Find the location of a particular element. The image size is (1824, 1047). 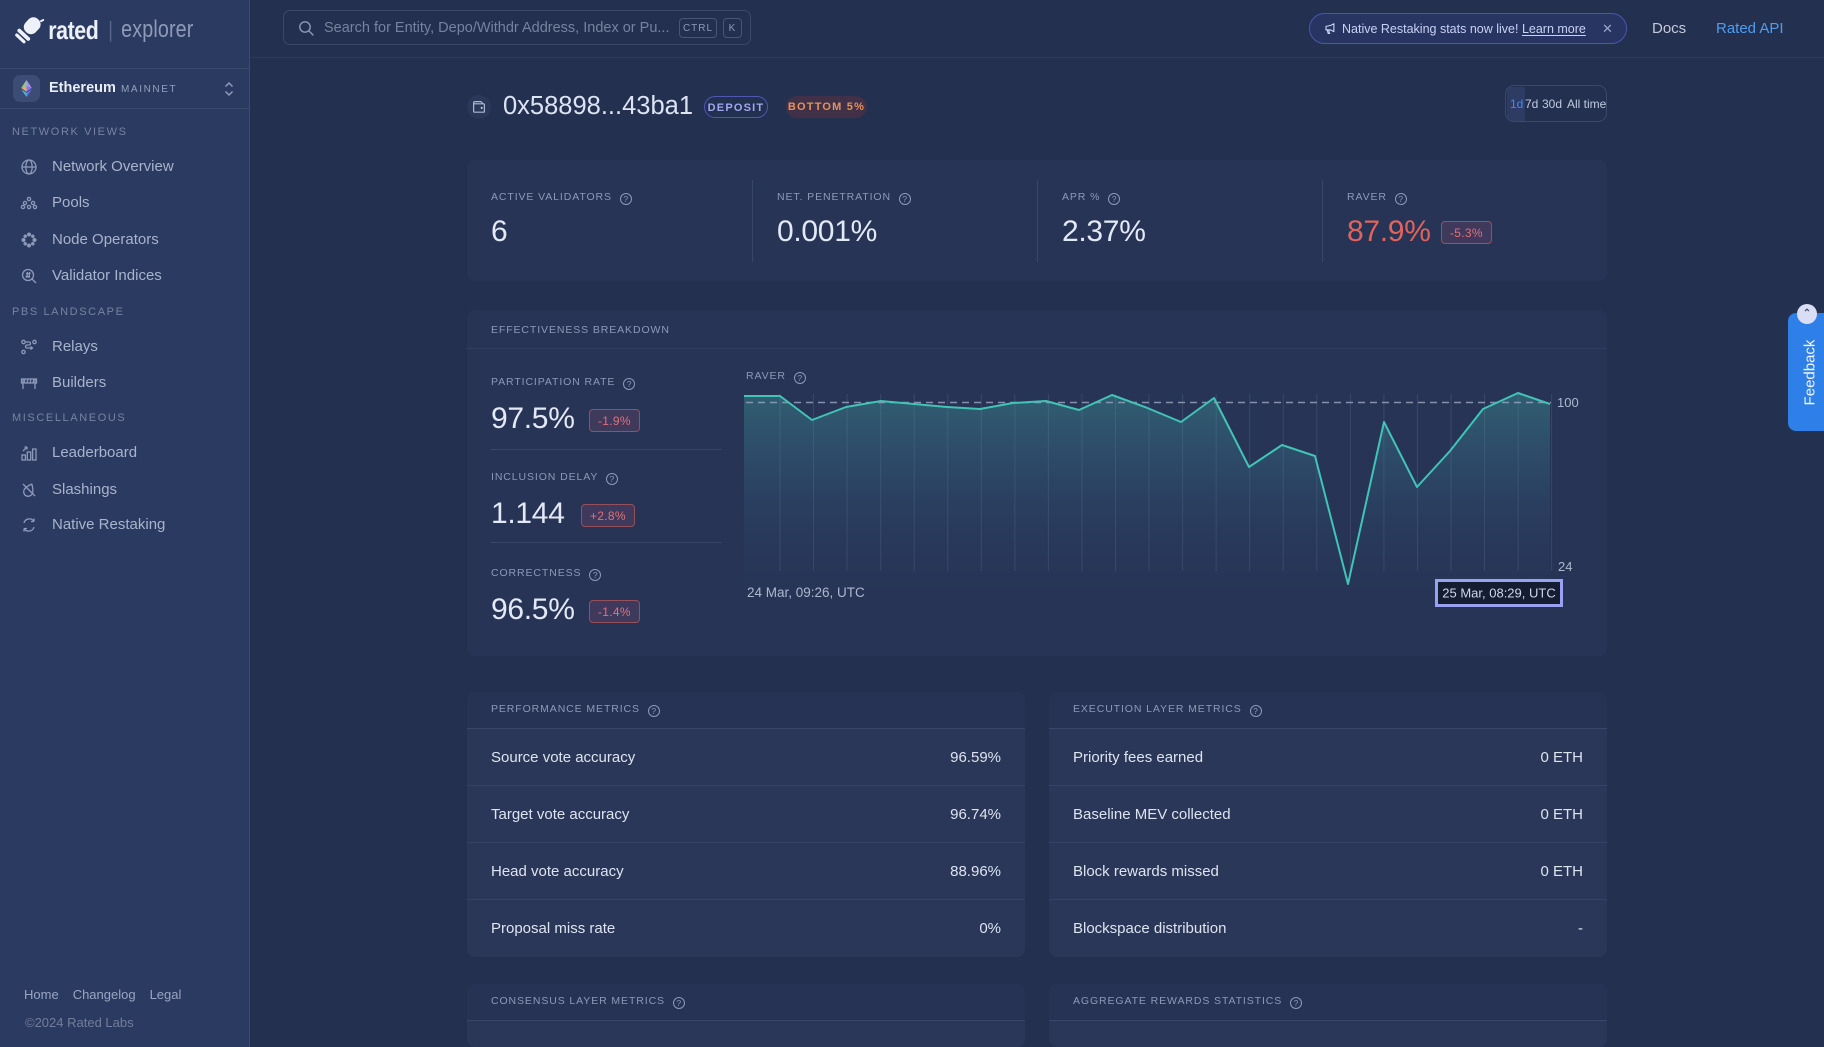

svg-text: 100 is located at coordinates (1568, 402).